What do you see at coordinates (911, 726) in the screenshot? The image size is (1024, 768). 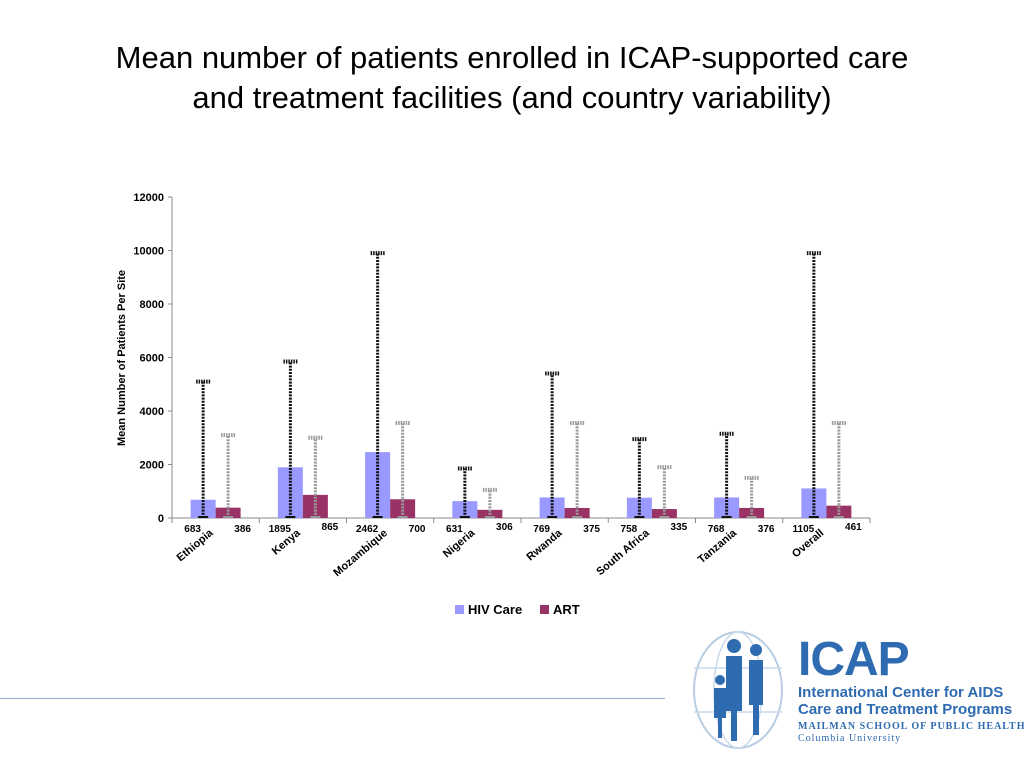 I see `logo-school: MAILMAN SCHOOL OF PUBLIC HEALTH` at bounding box center [911, 726].